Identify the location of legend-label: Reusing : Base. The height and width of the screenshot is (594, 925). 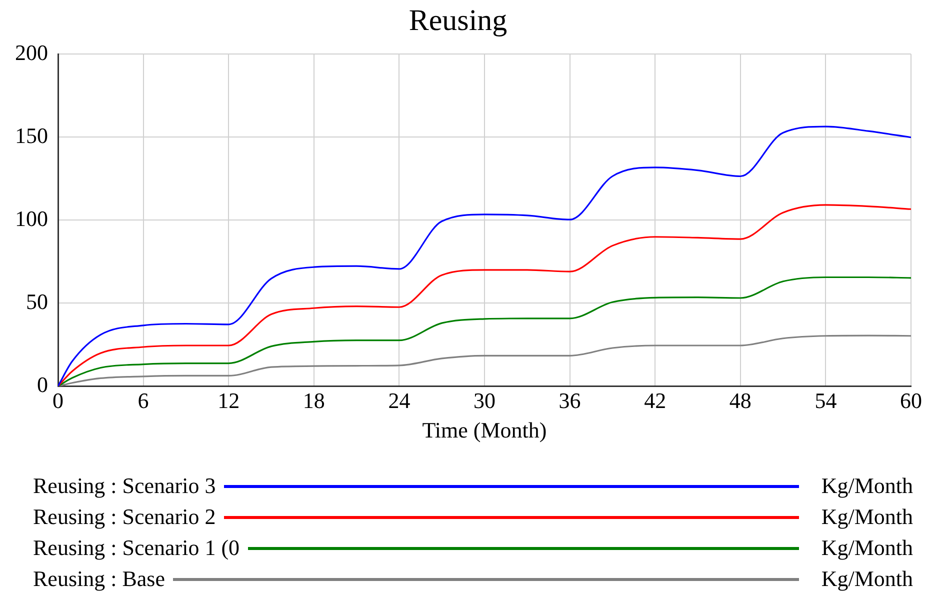
(99, 579).